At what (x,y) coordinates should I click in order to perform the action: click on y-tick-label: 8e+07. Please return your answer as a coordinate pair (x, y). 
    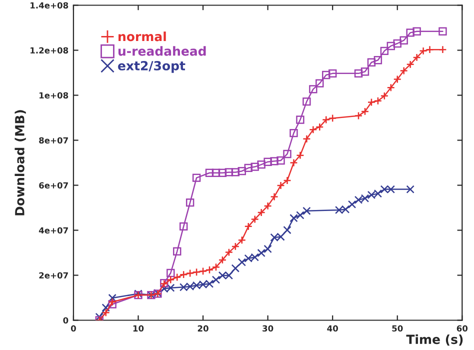
    Looking at the image, I should click on (53, 140).